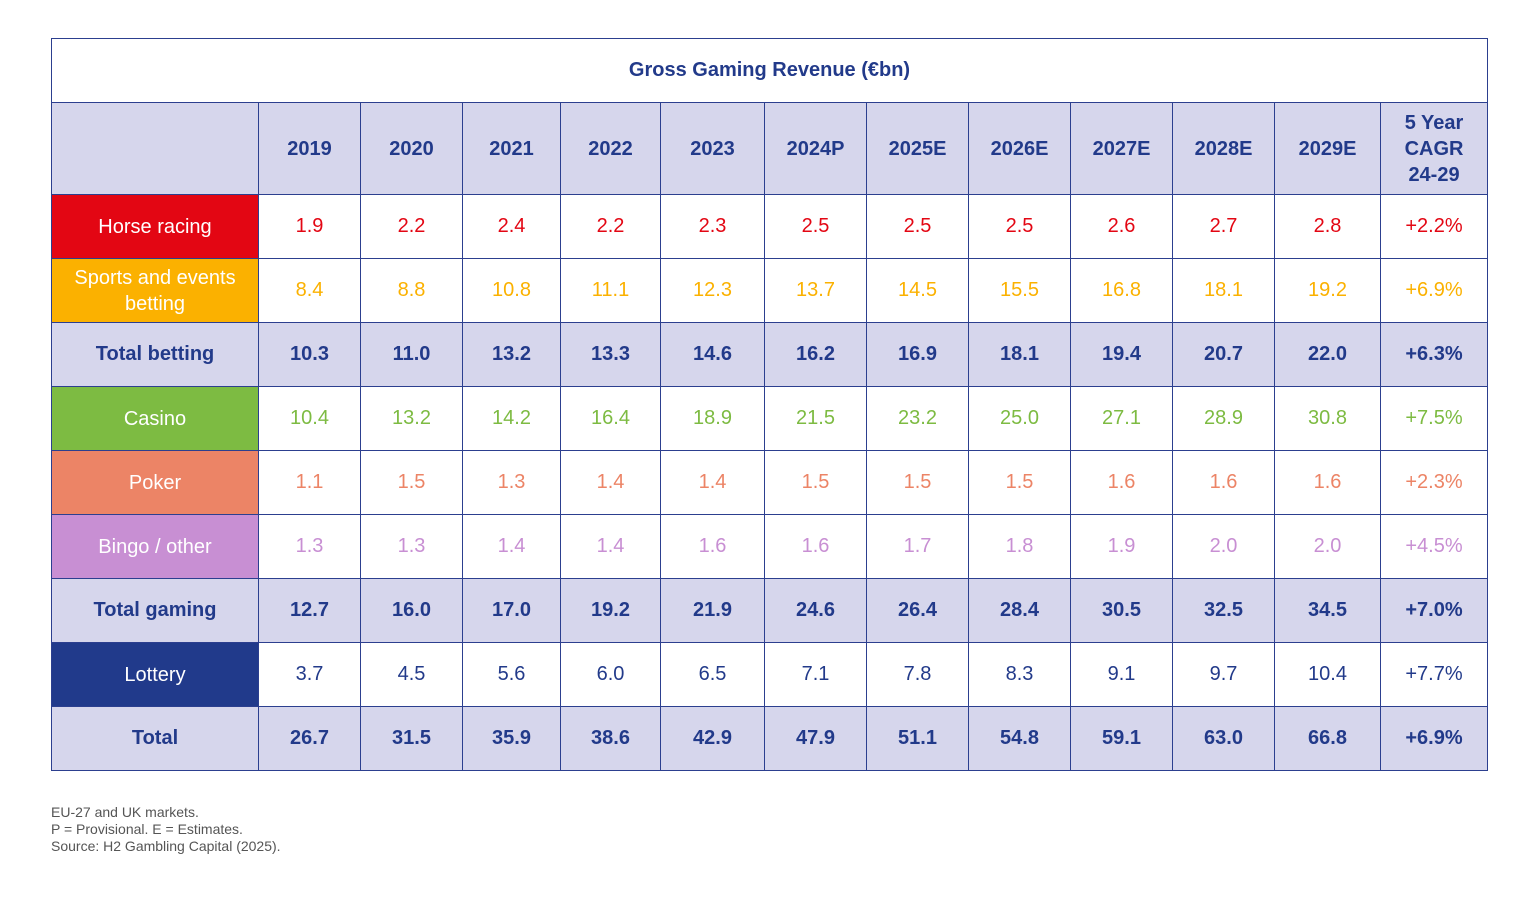  I want to click on data-cell: 21.5, so click(815, 418).